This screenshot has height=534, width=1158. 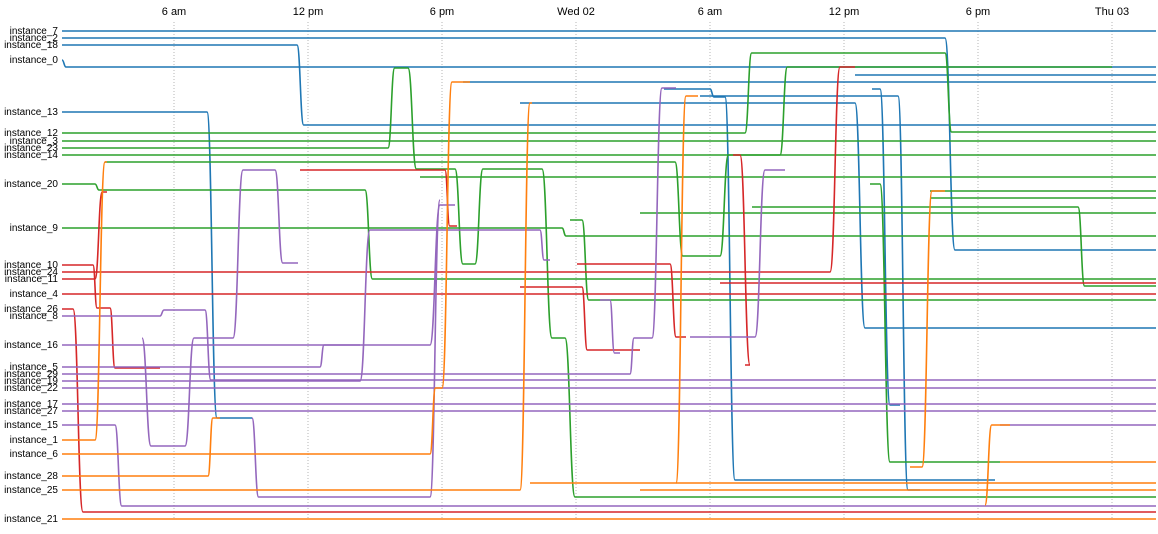 I want to click on instance-label: instance_6, so click(x=34, y=454).